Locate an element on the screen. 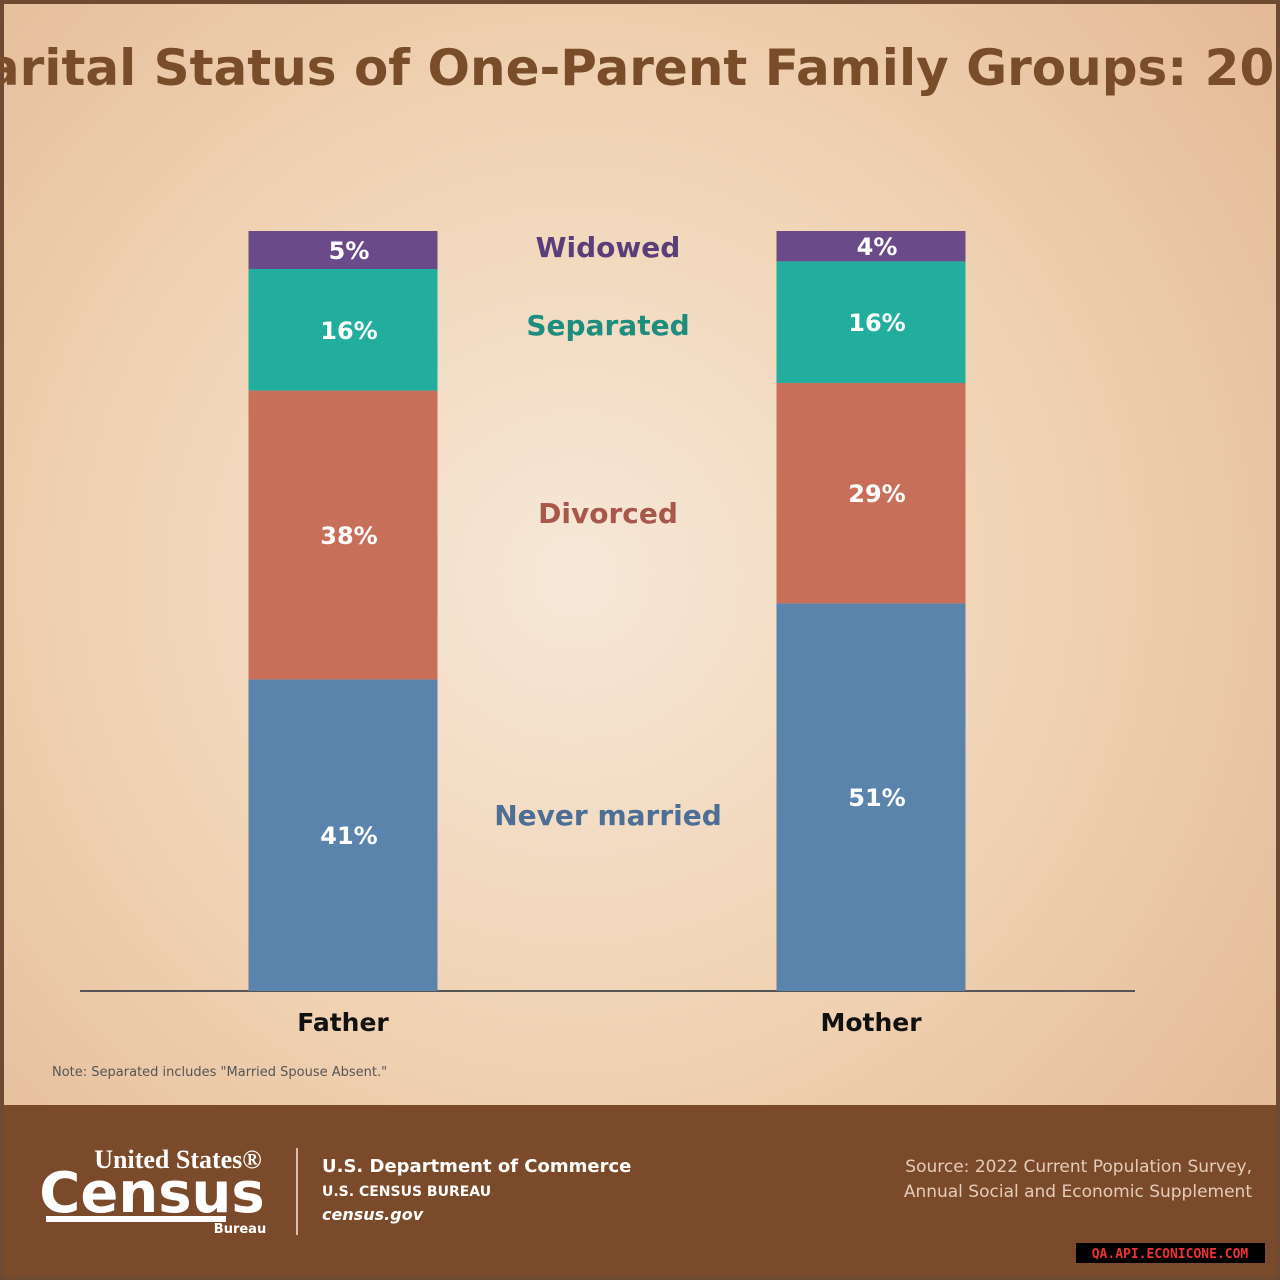 The width and height of the screenshot is (1280, 1284). value-label: 51% is located at coordinates (876, 798).